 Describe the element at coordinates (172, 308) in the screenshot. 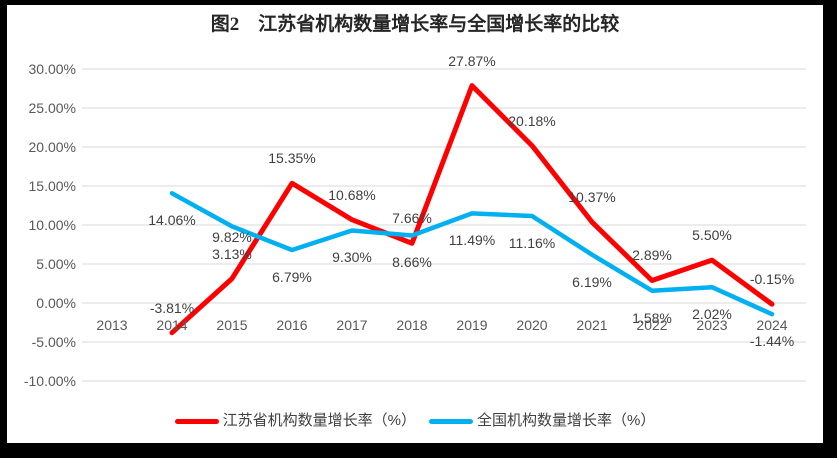

I see `data-label-jiangsu: -3.81%` at that location.